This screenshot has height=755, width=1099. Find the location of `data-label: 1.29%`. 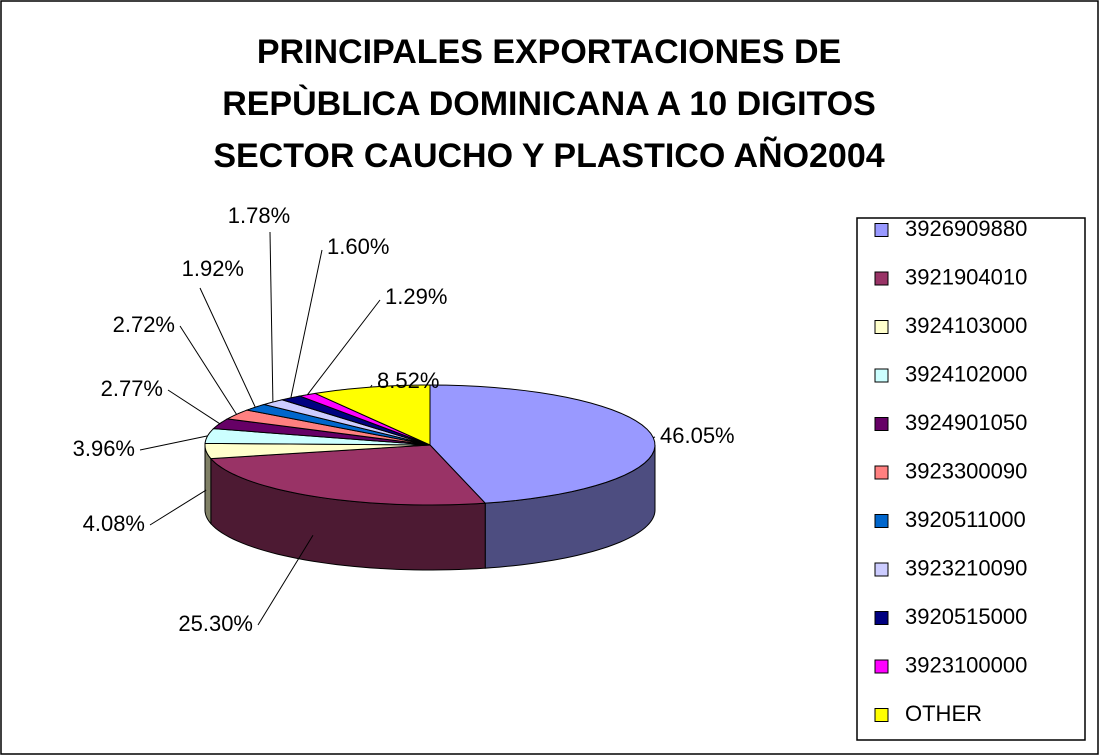

data-label: 1.29% is located at coordinates (416, 296).